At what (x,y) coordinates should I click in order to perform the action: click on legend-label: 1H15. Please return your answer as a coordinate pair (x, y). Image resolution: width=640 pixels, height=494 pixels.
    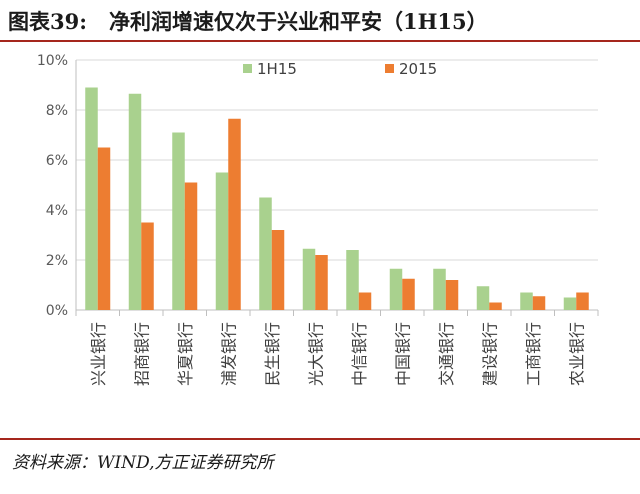
    Looking at the image, I should click on (277, 69).